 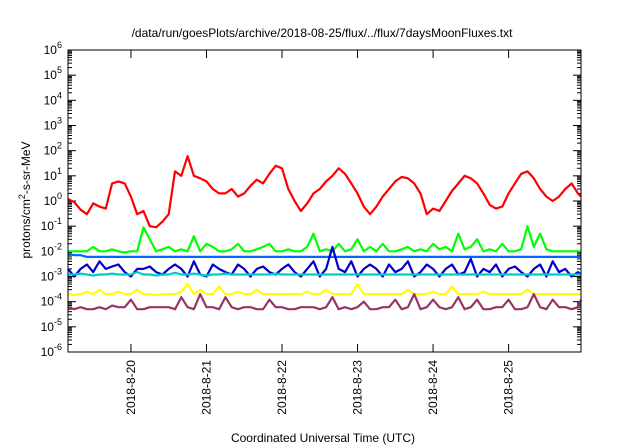 What do you see at coordinates (282, 387) in the screenshot?
I see `x-tick-label: 2018-8-22` at bounding box center [282, 387].